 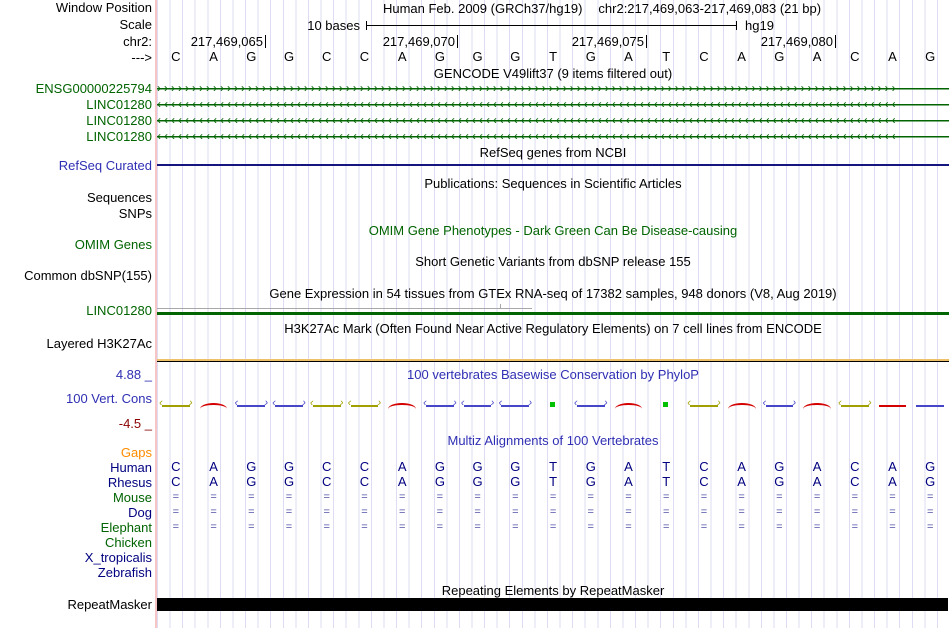 I want to click on multiz-label-gaps: Gaps, so click(x=136, y=452).